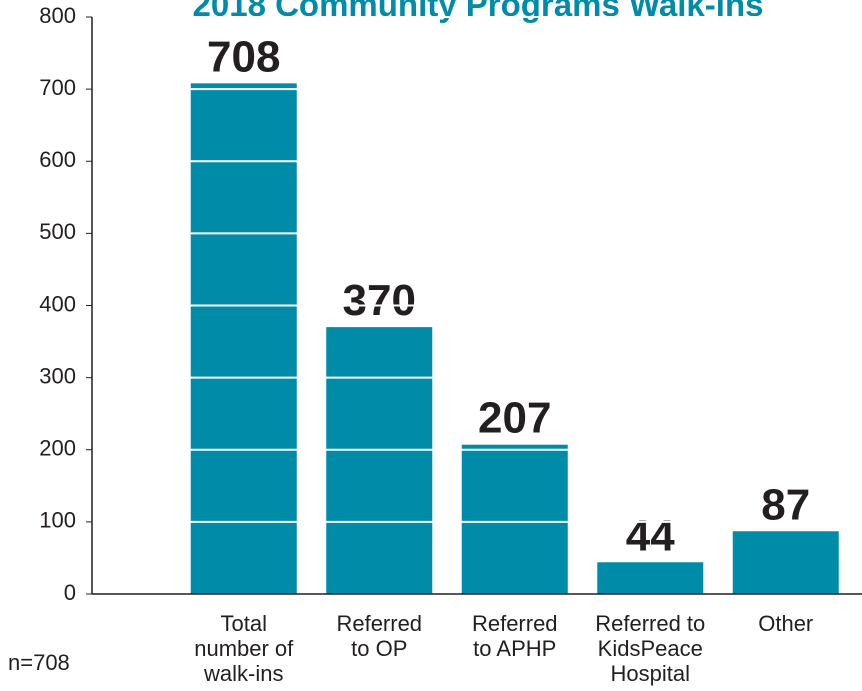 This screenshot has height=691, width=862. I want to click on y-tick-label: 400, so click(57, 303).